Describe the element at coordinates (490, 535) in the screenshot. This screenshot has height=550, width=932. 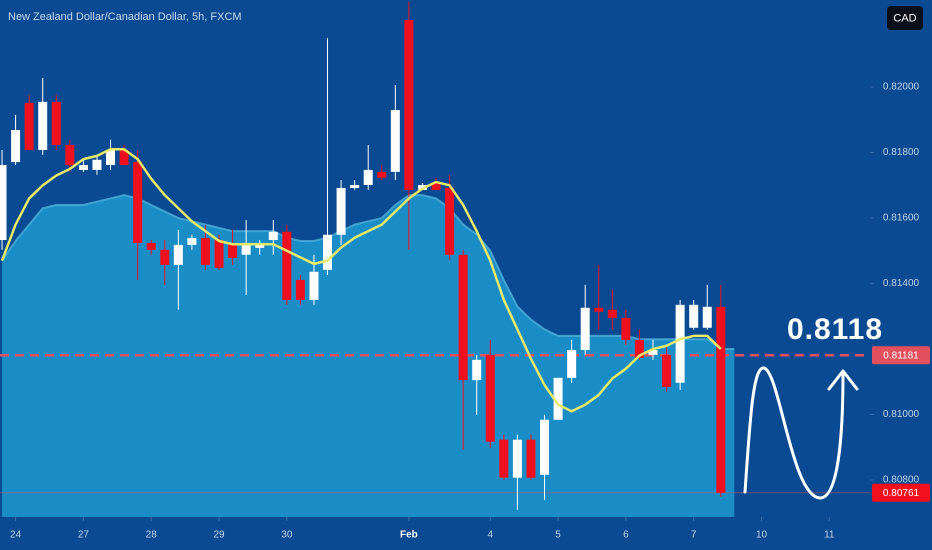
I see `x-tick-label: 4` at that location.